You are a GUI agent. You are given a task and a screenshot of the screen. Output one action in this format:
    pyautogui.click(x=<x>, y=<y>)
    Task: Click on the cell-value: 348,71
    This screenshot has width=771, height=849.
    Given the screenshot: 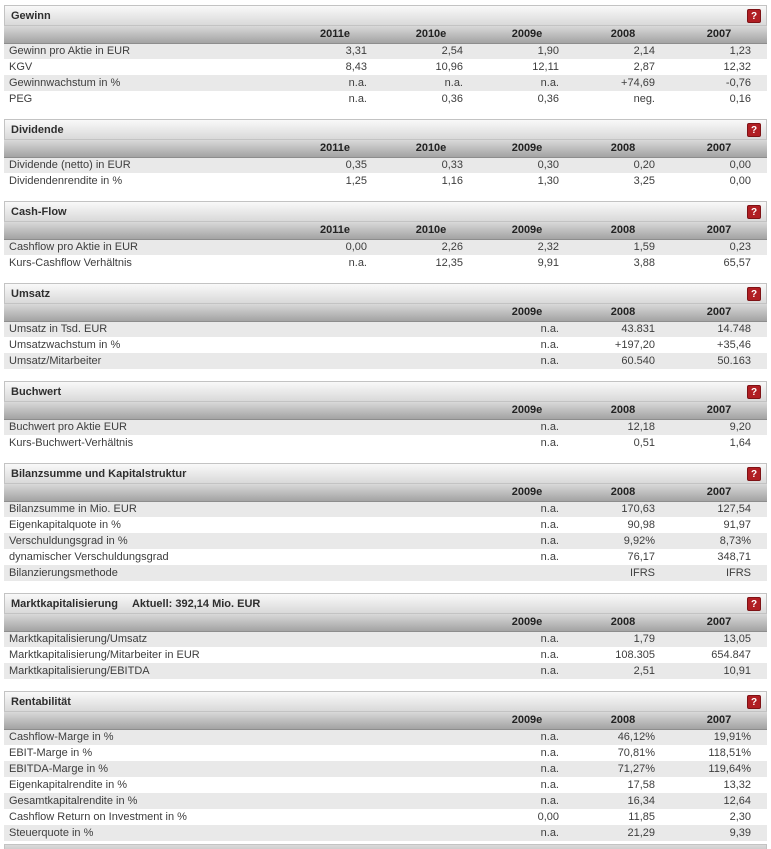 What is the action you would take?
    pyautogui.click(x=719, y=557)
    